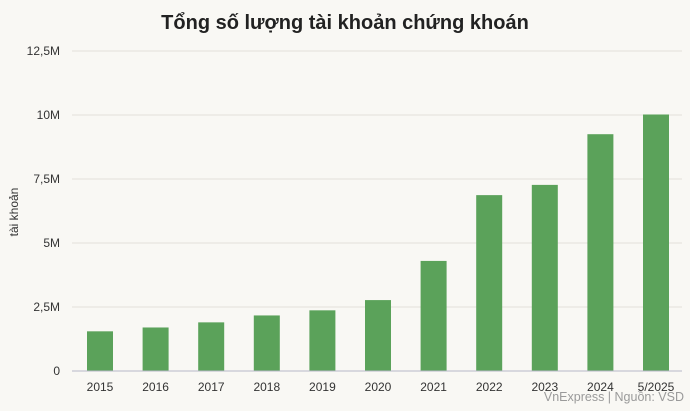 The height and width of the screenshot is (411, 690). I want to click on x-tick-label: 2022, so click(489, 387).